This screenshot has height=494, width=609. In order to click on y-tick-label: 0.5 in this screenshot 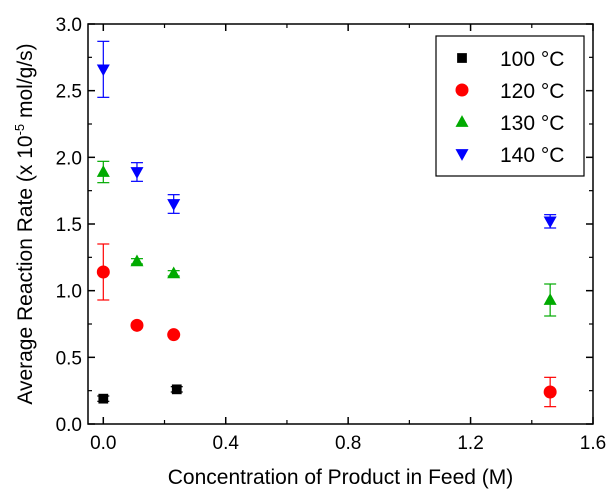, I will do `click(69, 358)`.